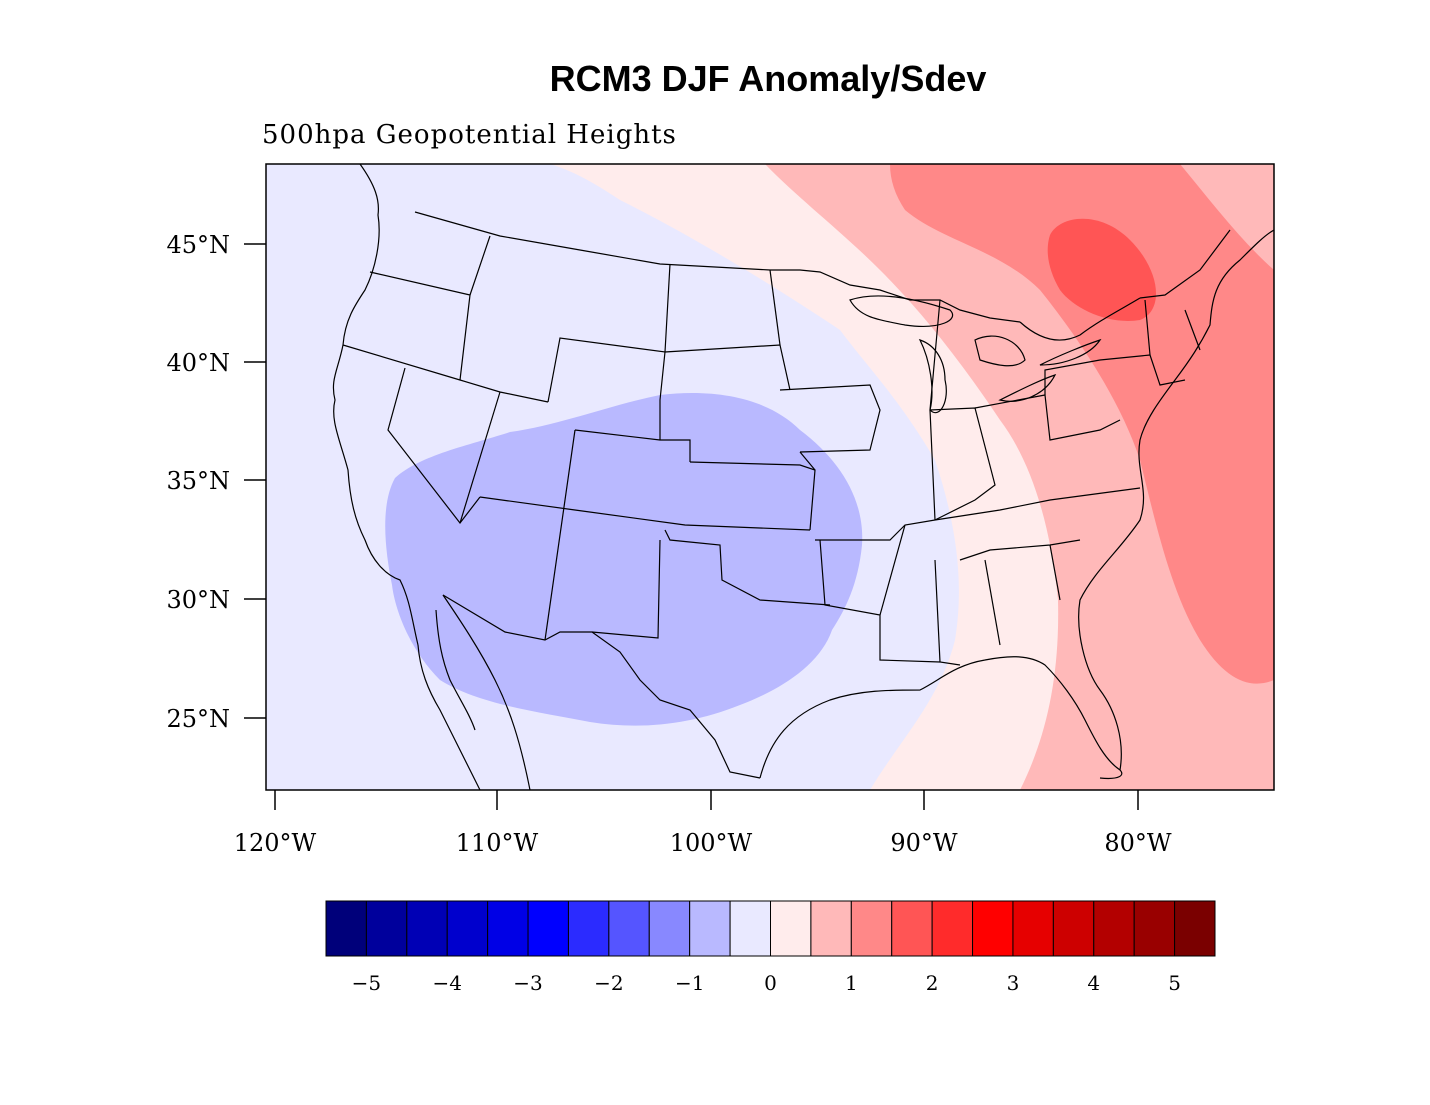 The width and height of the screenshot is (1430, 1105). I want to click on colorbar-label: 2, so click(932, 983).